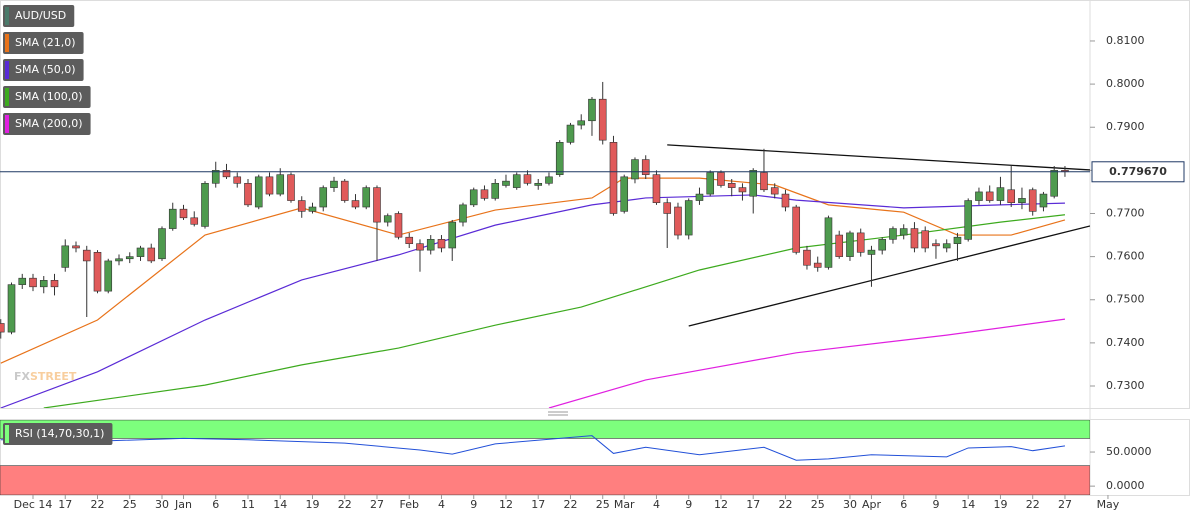 Image resolution: width=1194 pixels, height=513 pixels. Describe the element at coordinates (248, 504) in the screenshot. I see `x-tick-label: 11` at that location.